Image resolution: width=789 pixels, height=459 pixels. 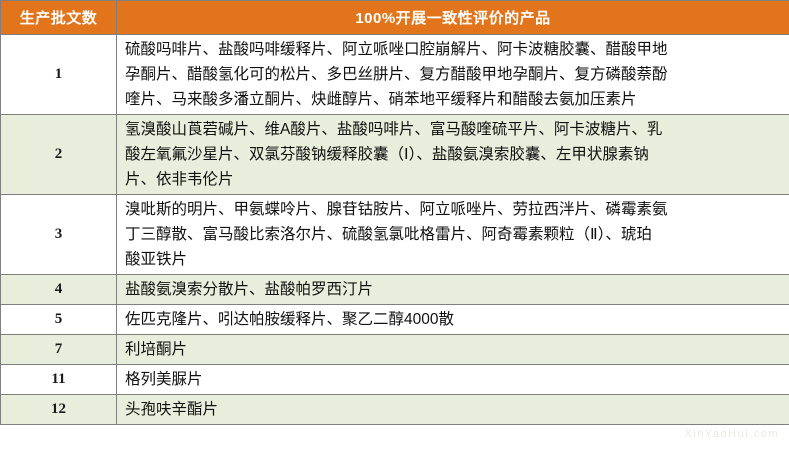 I want to click on product-line: 盐酸氨溴索分散片、盐酸帕罗西汀片, so click(x=249, y=289).